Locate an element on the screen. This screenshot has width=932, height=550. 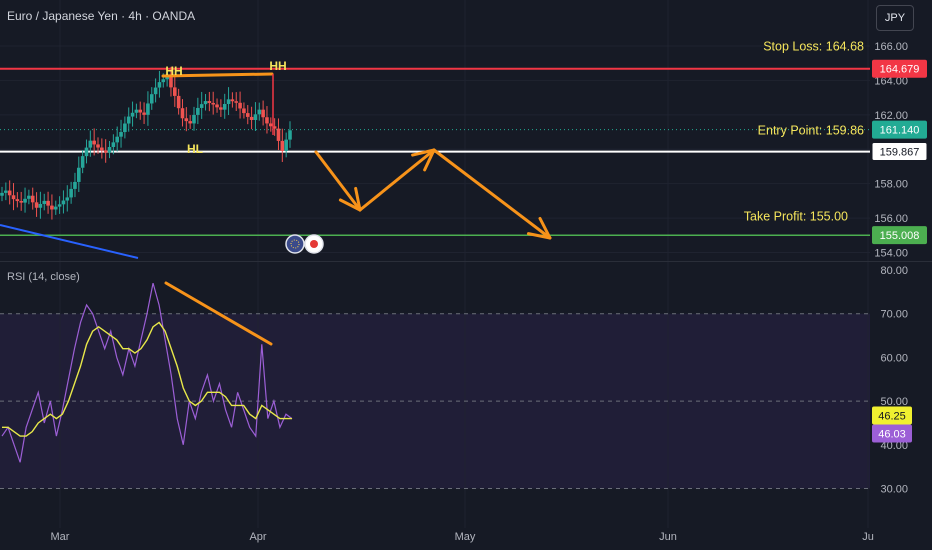
price-tag: 164.679 is located at coordinates (900, 70).